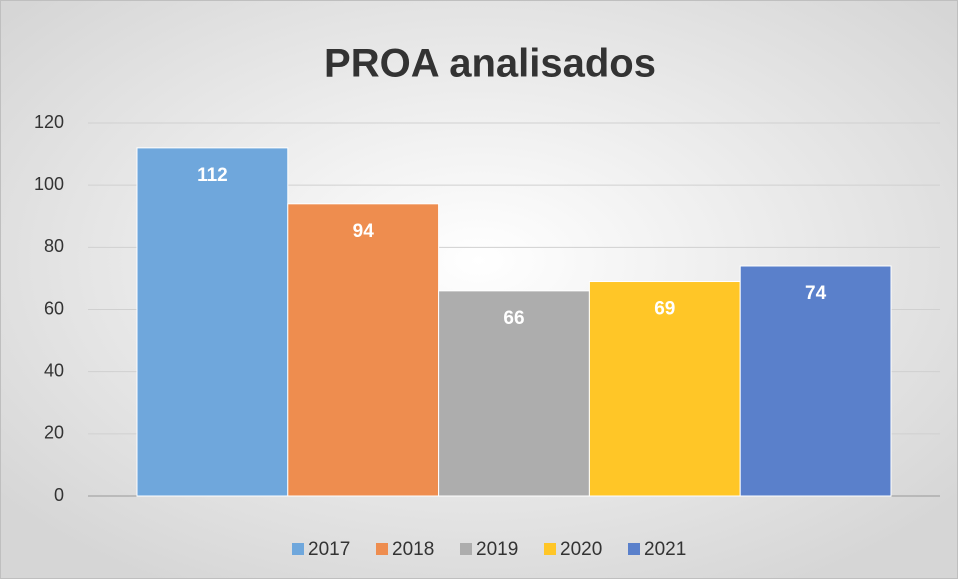 The width and height of the screenshot is (958, 579). I want to click on legend-label: 2018, so click(413, 549).